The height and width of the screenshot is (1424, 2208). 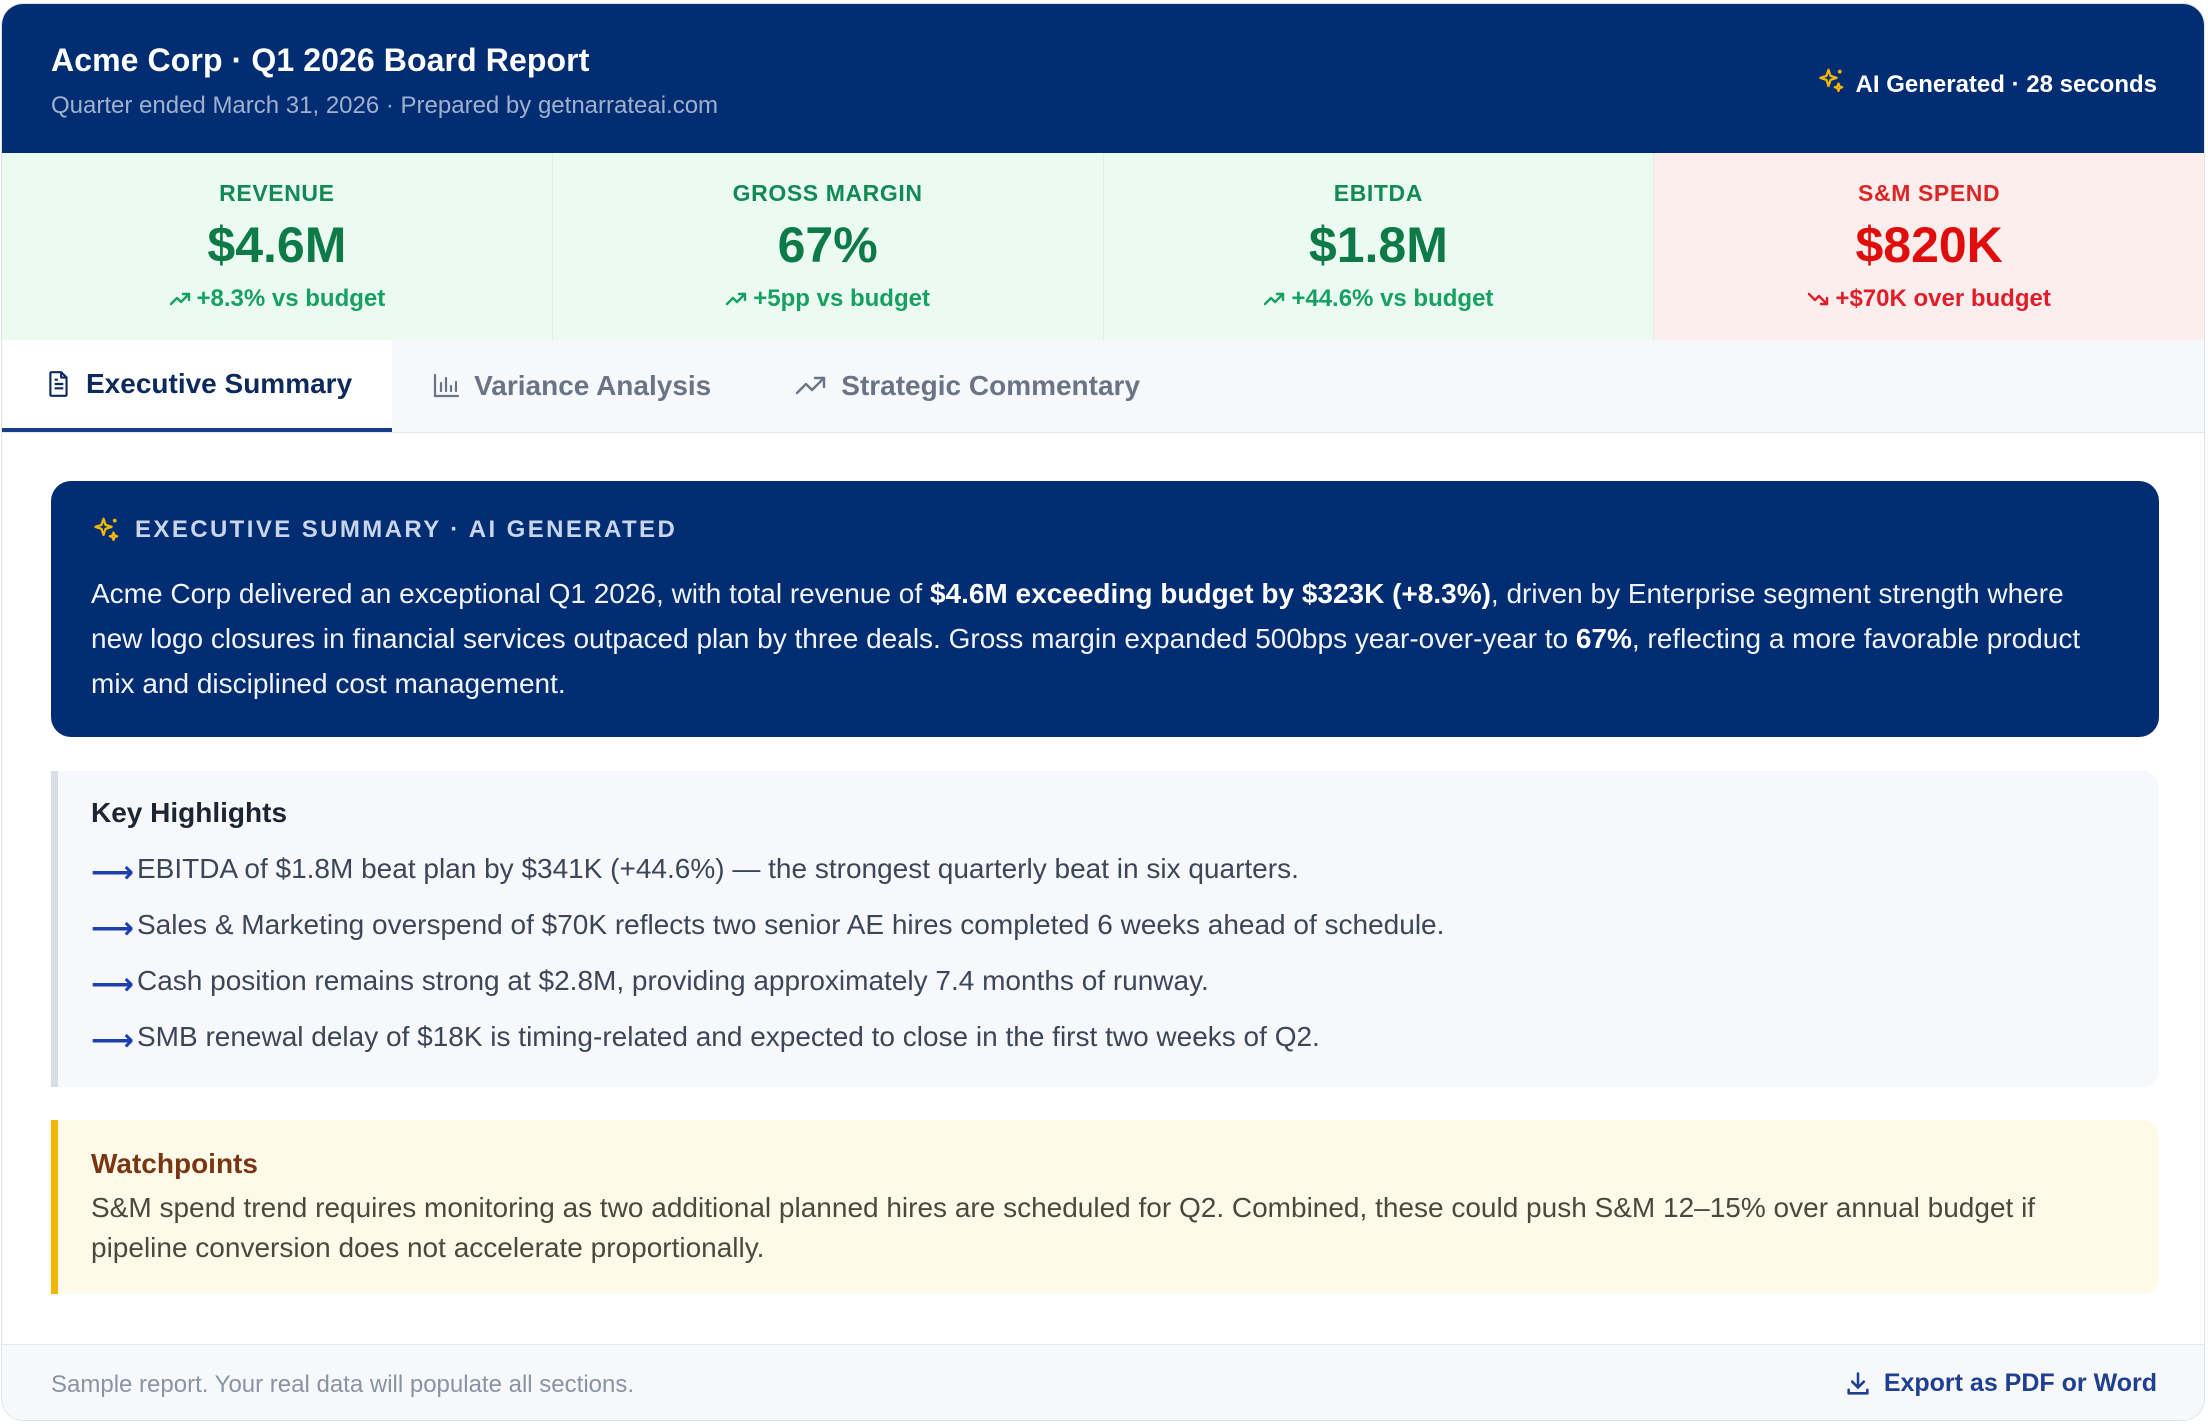 I want to click on kpi-delta: +5pp vs budget, so click(x=828, y=299).